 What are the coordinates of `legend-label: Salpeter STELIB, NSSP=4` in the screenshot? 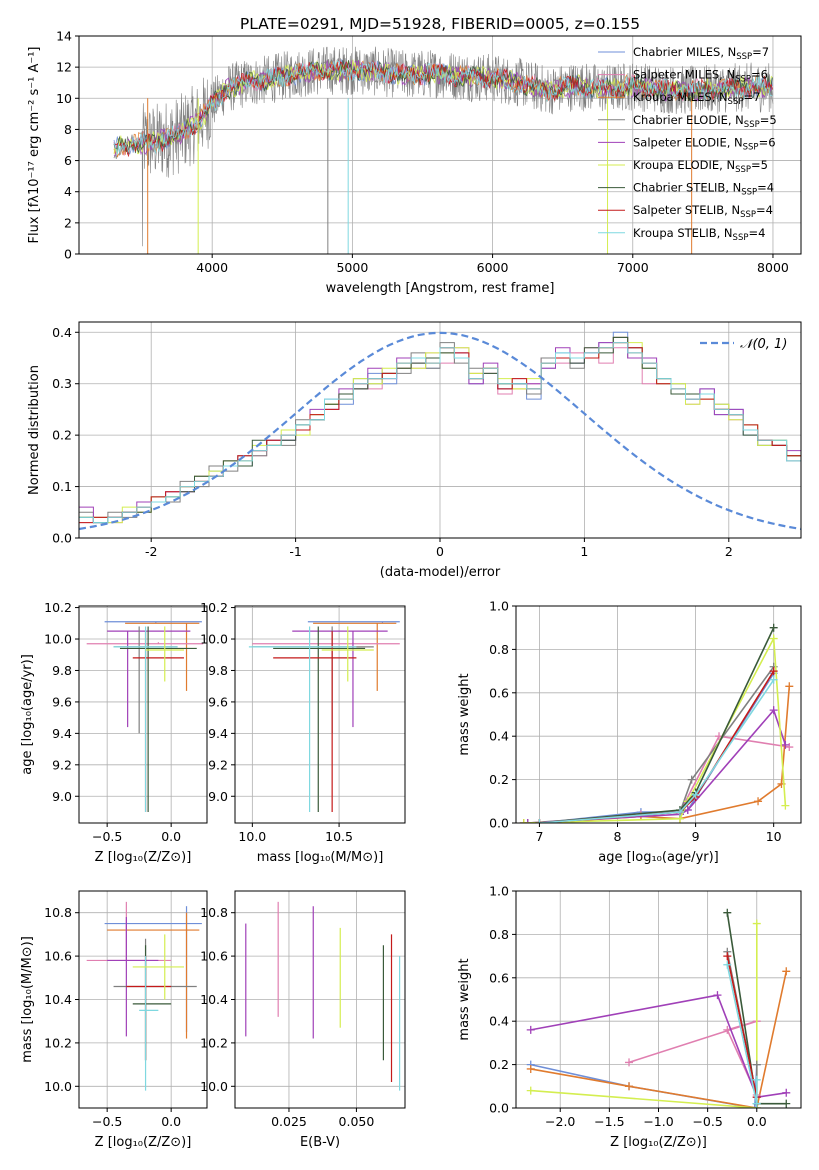 It's located at (703, 211).